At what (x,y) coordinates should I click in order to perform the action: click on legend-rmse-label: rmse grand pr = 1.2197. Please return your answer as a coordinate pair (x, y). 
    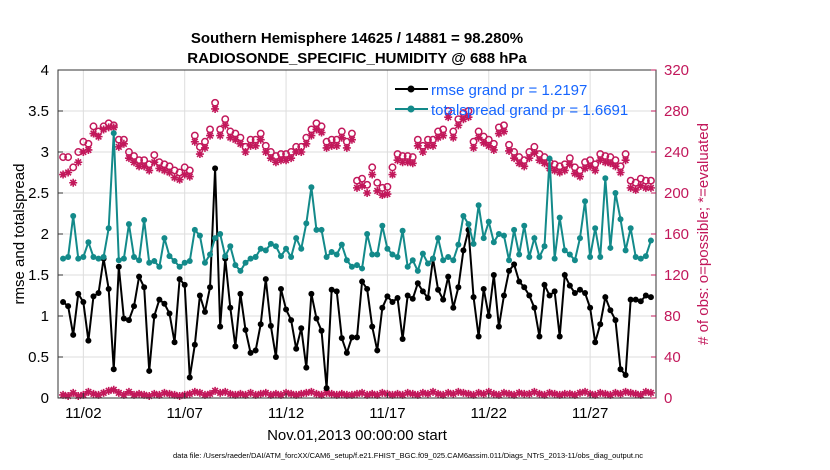
    Looking at the image, I should click on (509, 90).